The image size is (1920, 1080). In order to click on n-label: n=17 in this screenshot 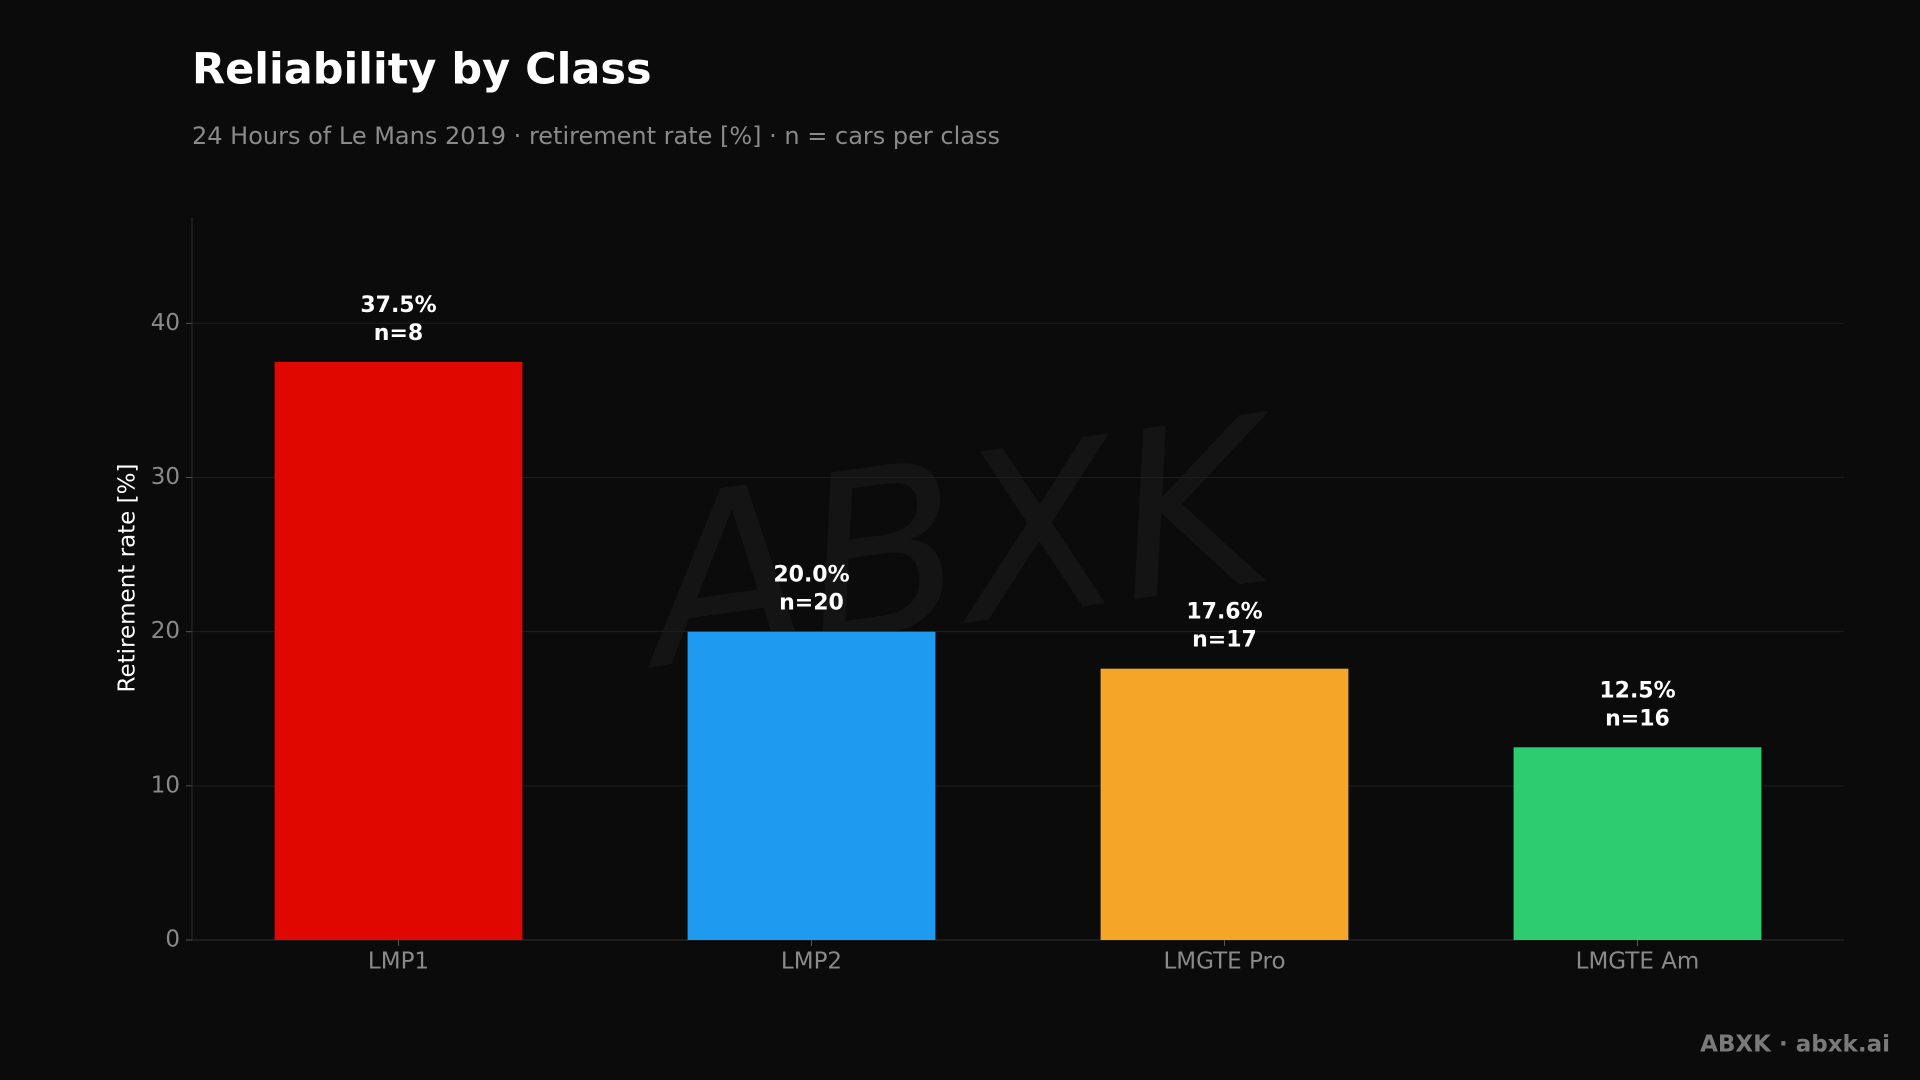, I will do `click(1224, 640)`.